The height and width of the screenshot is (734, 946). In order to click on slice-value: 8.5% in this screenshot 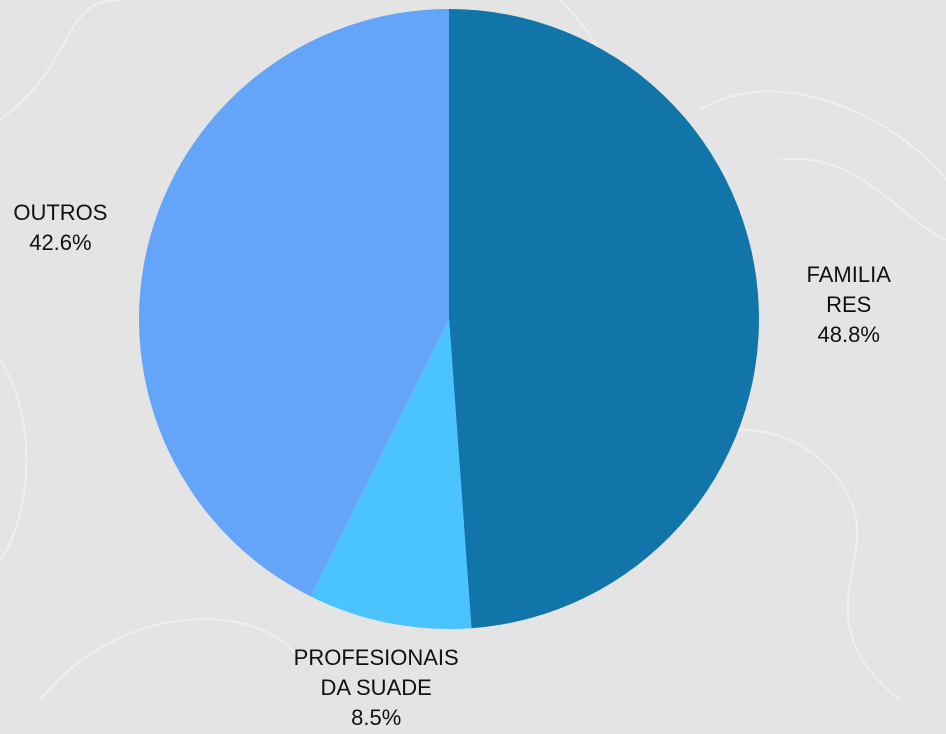, I will do `click(376, 717)`.